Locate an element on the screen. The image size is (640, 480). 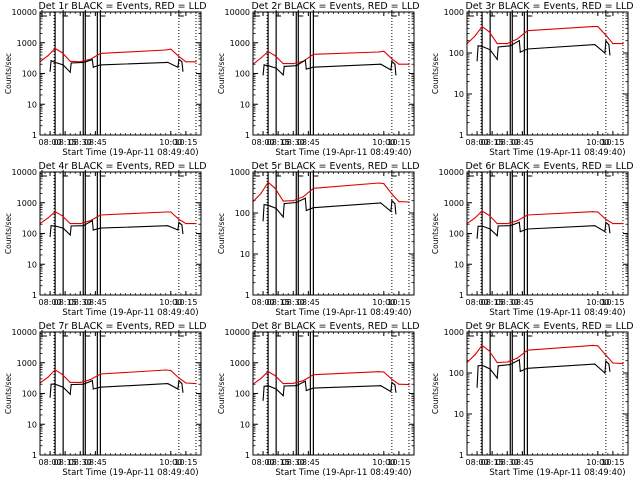
panel-title: Det 1r BLACK = Events, RED = LLD is located at coordinates (122, 6).